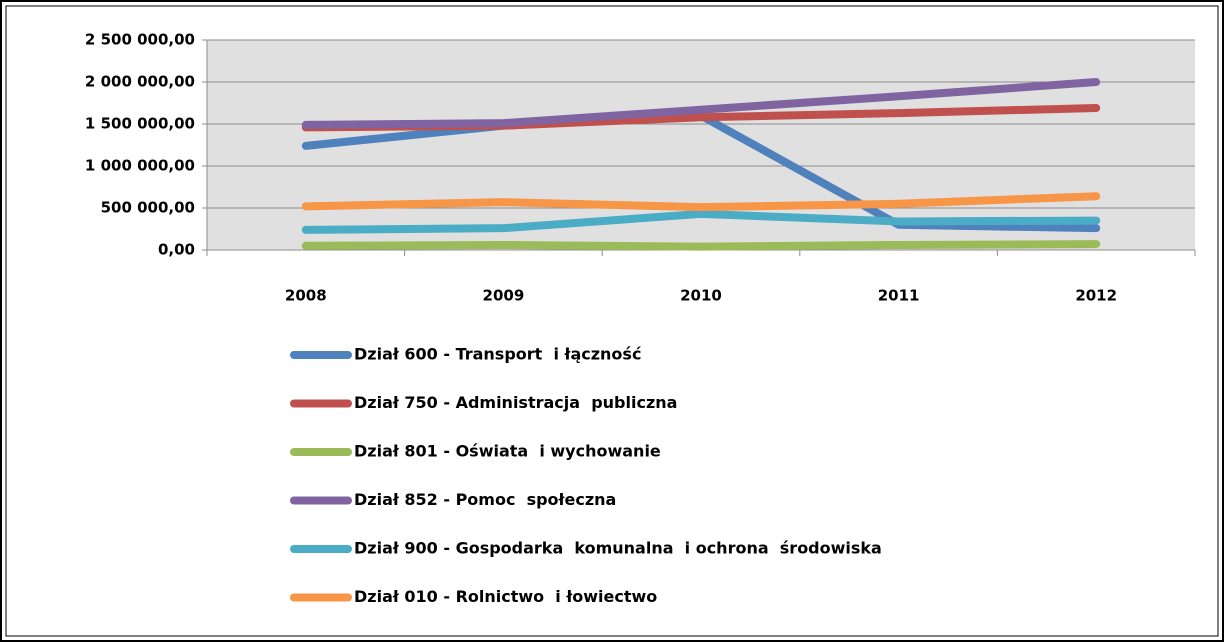 This screenshot has height=642, width=1224. Describe the element at coordinates (505, 596) in the screenshot. I see `legend-label: Dział 010 - Rolnictwo i łowiectwo` at that location.